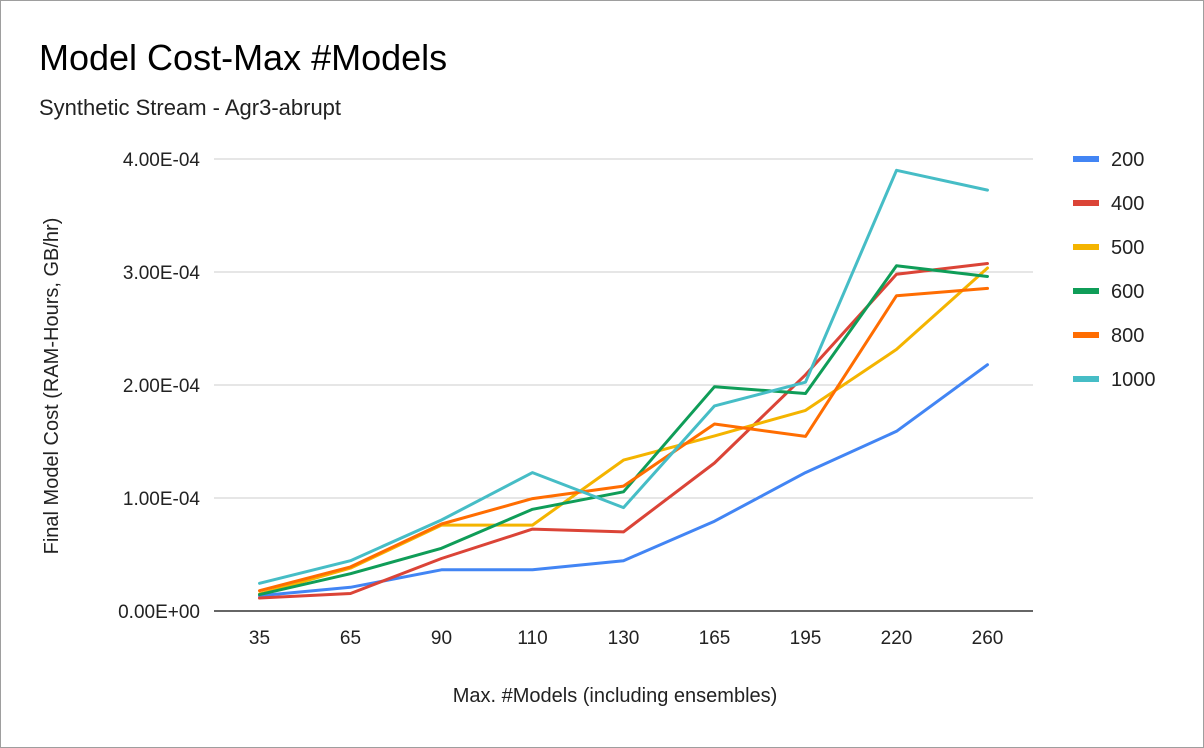 The image size is (1204, 748). Describe the element at coordinates (441, 638) in the screenshot. I see `x-tick-label: 90` at that location.